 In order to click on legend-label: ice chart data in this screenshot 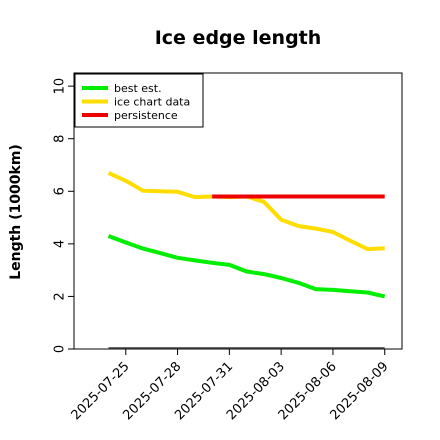, I will do `click(152, 101)`.